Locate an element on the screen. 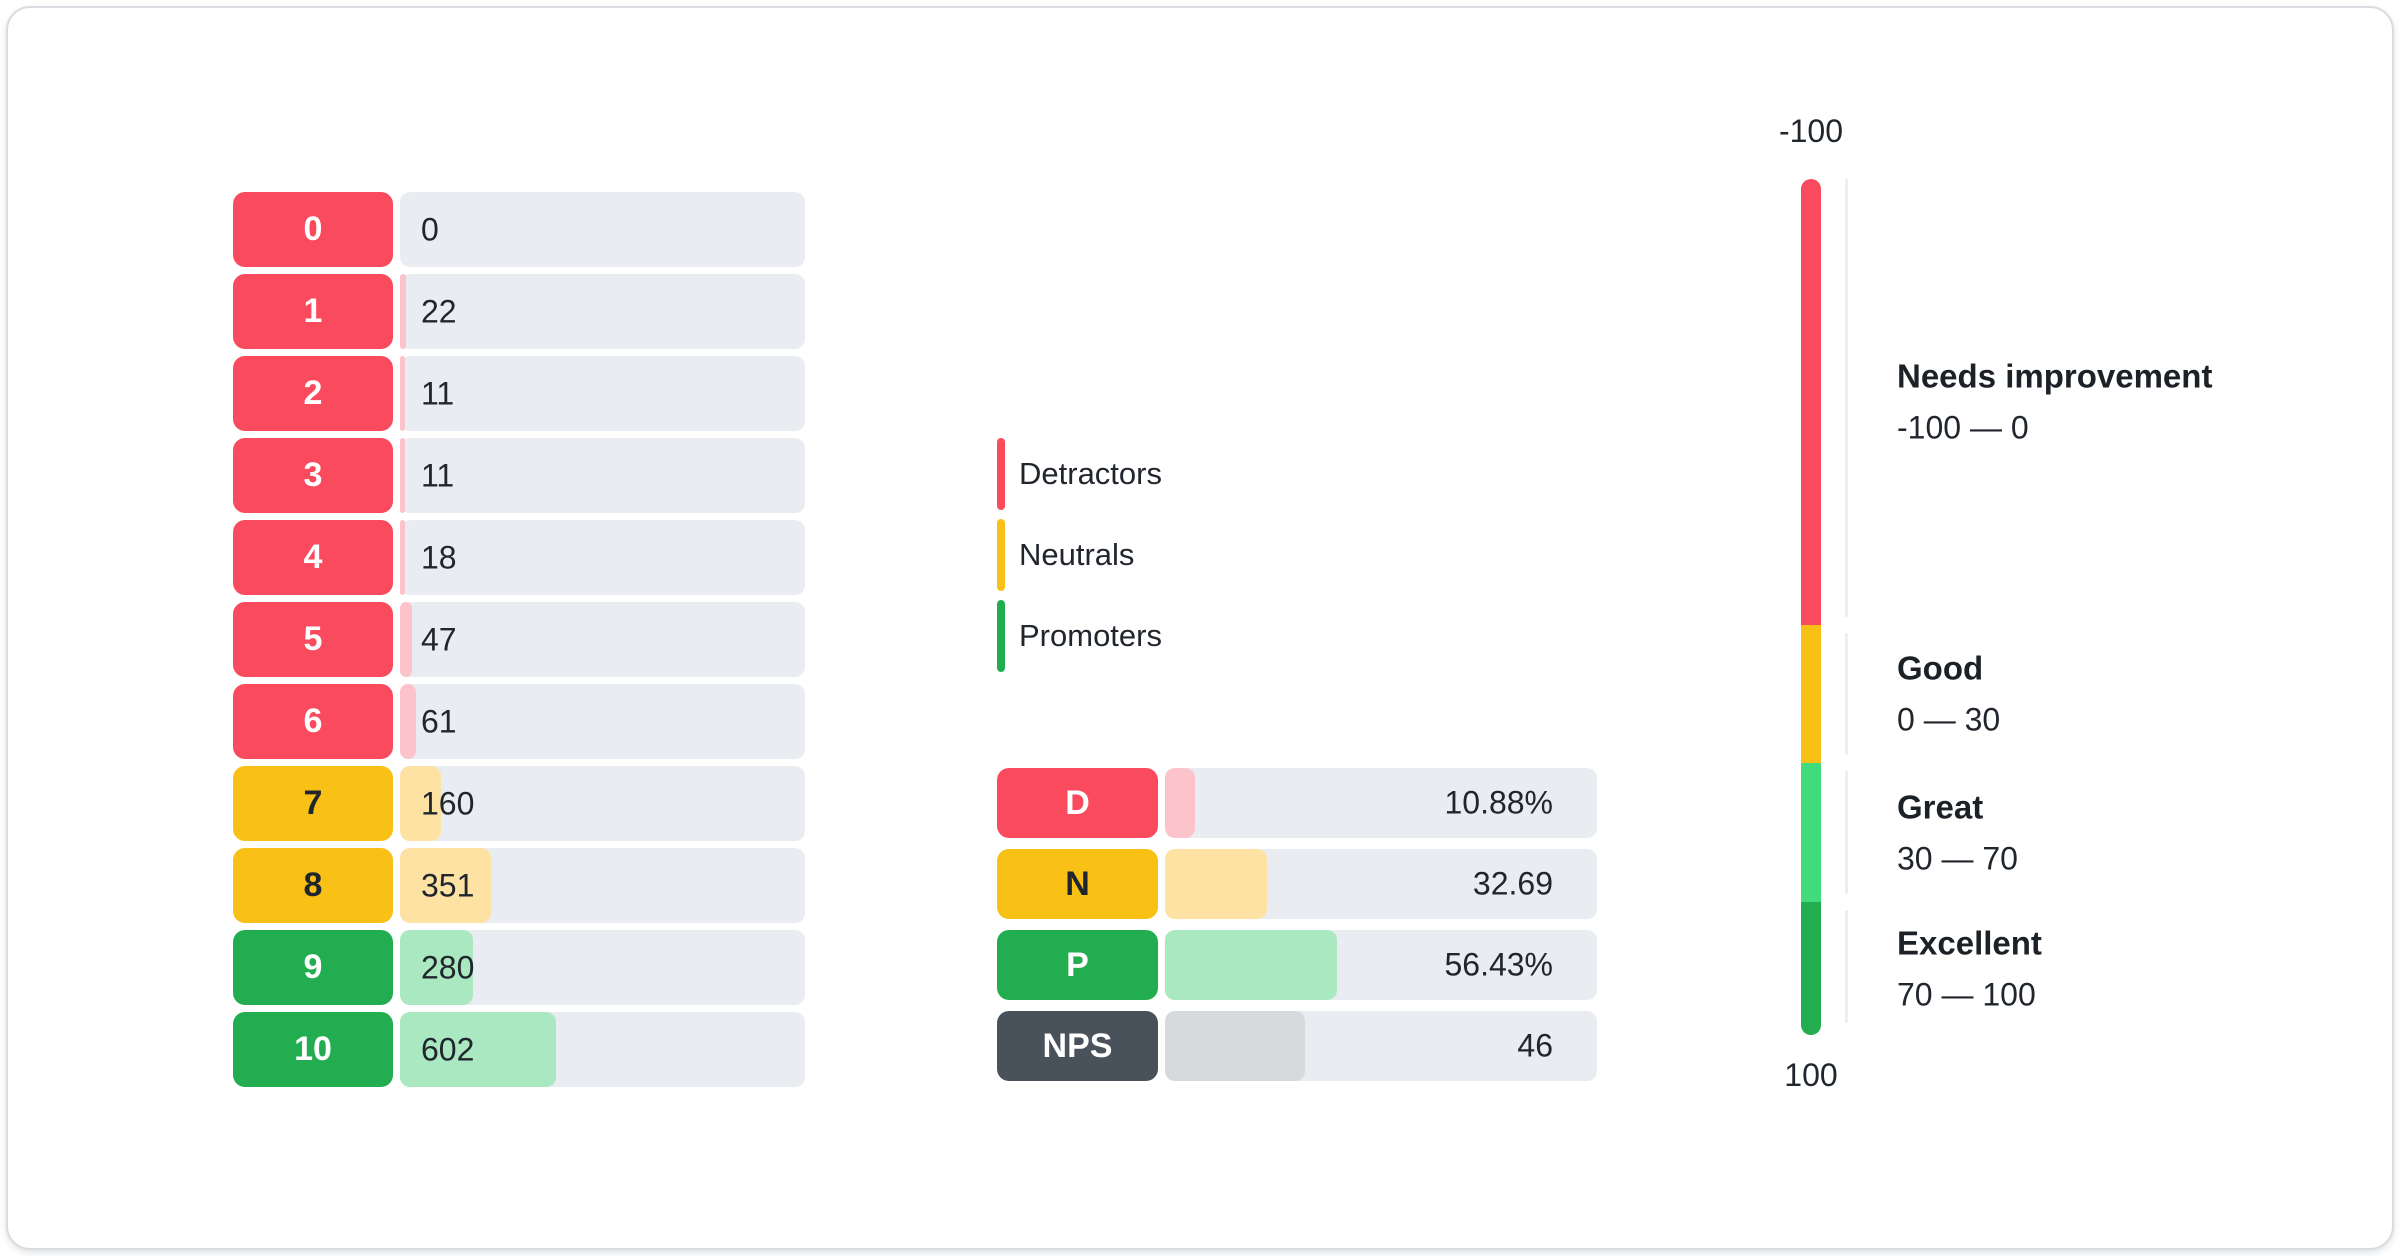 The width and height of the screenshot is (2400, 1256). score-row-7: 7 160 is located at coordinates (519, 803).